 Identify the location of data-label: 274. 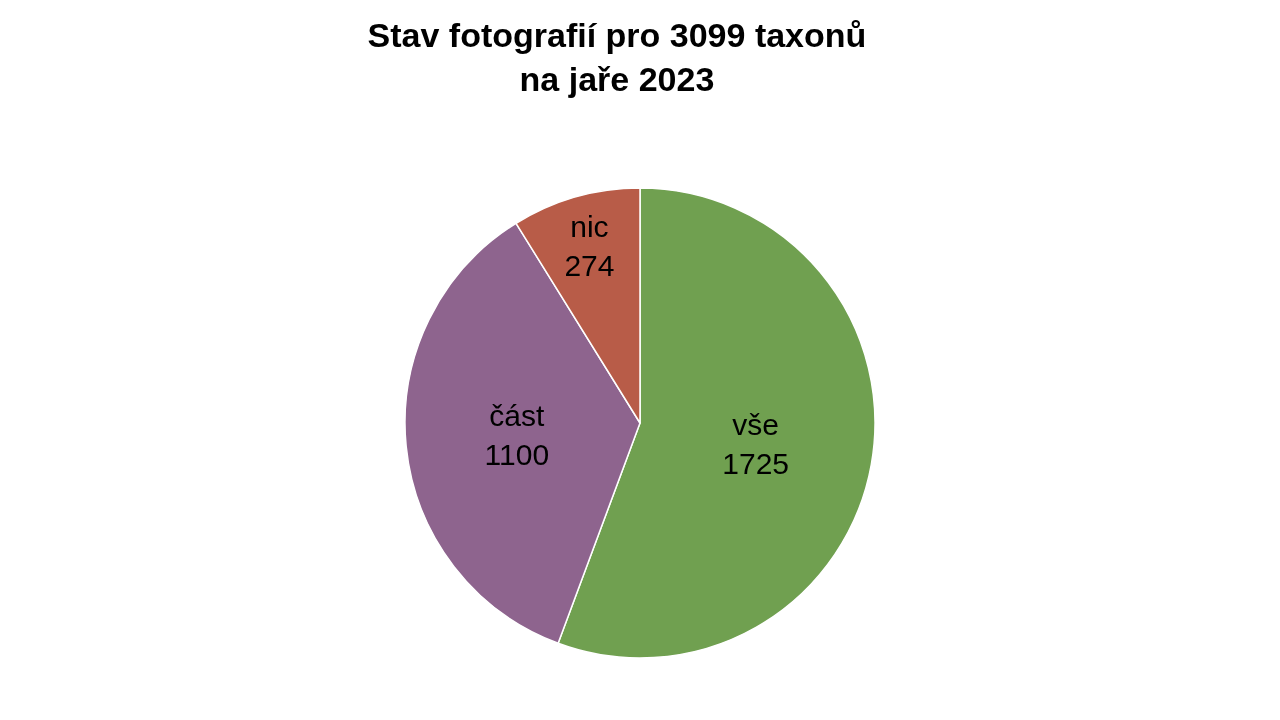
(589, 265).